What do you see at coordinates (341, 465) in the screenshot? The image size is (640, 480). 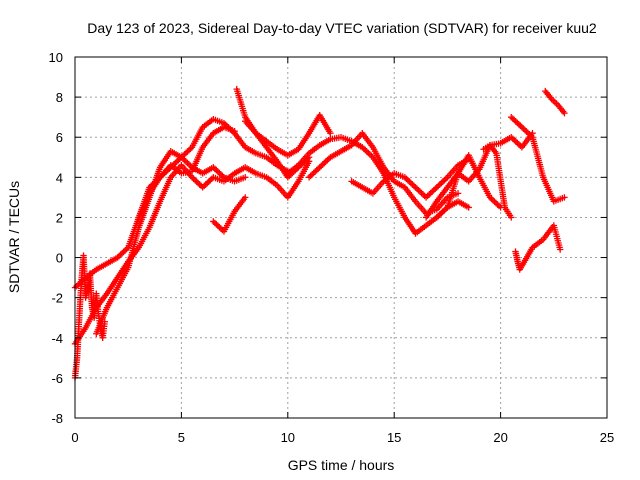 I see `x-axis-label: GPS time / hours` at bounding box center [341, 465].